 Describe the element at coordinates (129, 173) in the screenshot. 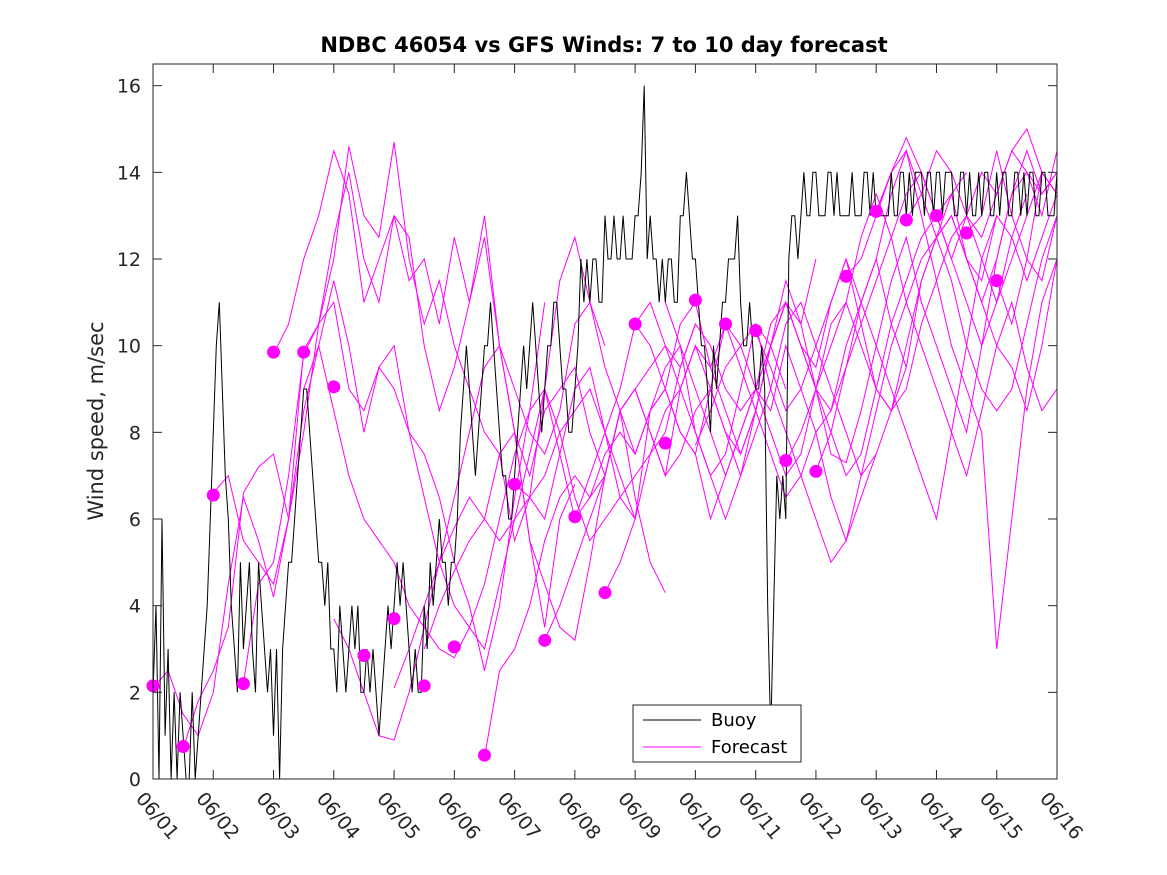

I see `y-tick-label: 14` at that location.